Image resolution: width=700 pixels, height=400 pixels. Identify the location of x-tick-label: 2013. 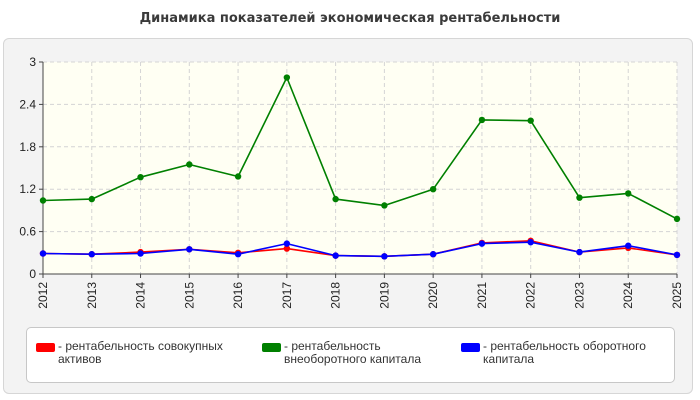
(92, 295).